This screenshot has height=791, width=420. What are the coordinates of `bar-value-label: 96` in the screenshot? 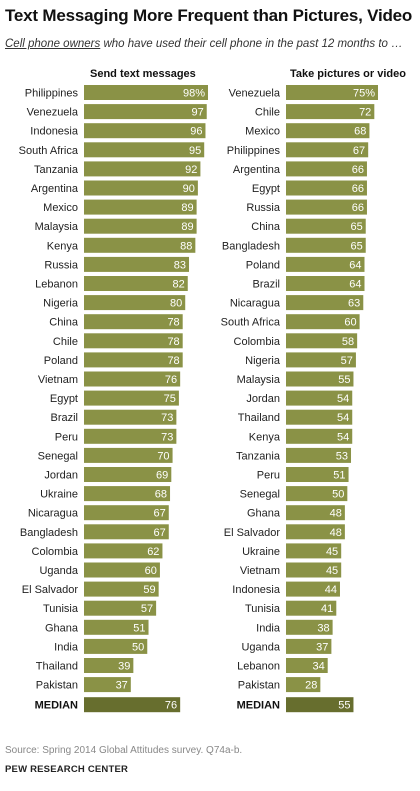 It's located at (196, 132).